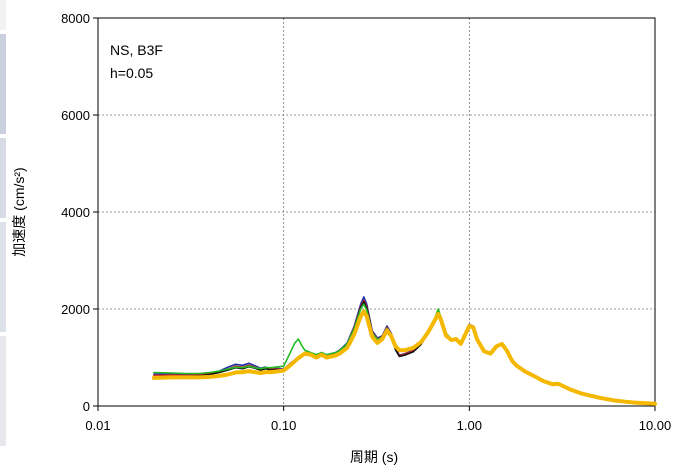 Image resolution: width=676 pixels, height=470 pixels. What do you see at coordinates (131, 73) in the screenshot?
I see `annotation-damping: h=0.05` at bounding box center [131, 73].